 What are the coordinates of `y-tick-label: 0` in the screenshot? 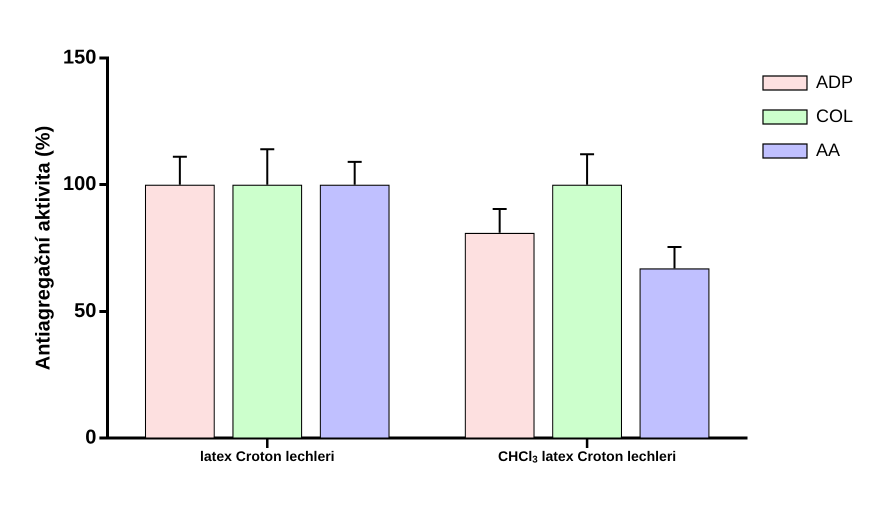 It's located at (90, 437).